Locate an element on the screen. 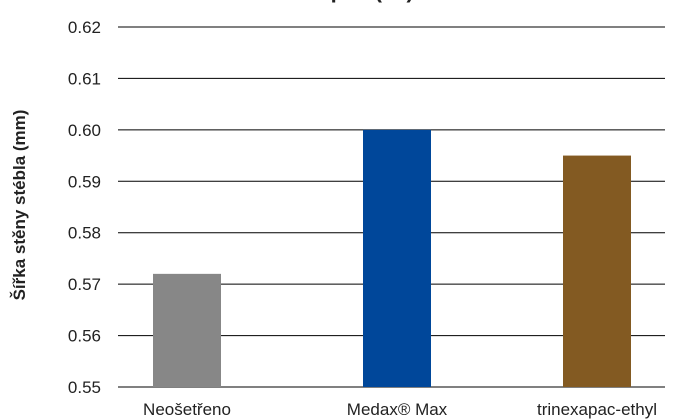  x-category-label: Medax® Max is located at coordinates (397, 409).